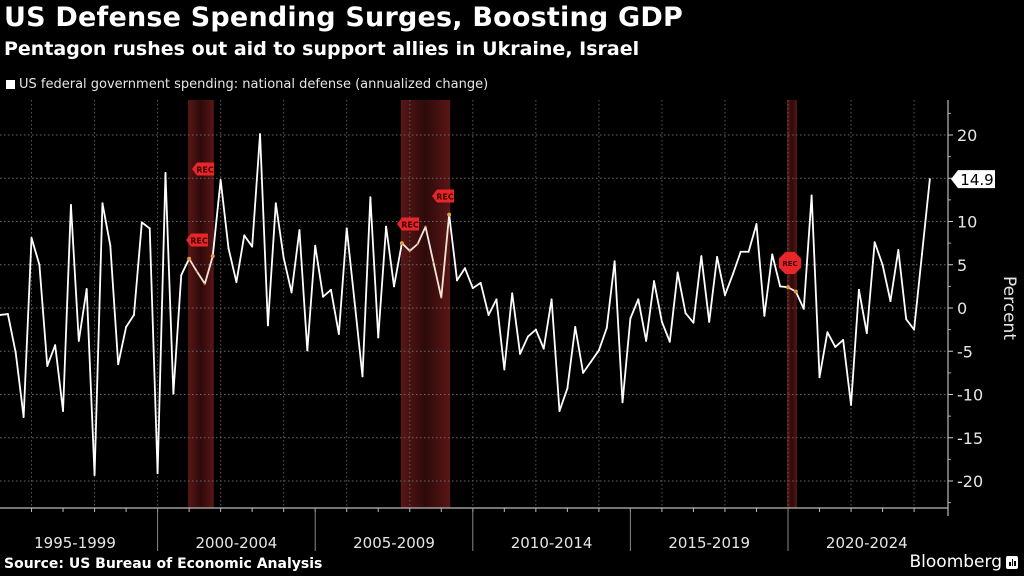  Describe the element at coordinates (970, 395) in the screenshot. I see `y-tick-label: -10` at that location.